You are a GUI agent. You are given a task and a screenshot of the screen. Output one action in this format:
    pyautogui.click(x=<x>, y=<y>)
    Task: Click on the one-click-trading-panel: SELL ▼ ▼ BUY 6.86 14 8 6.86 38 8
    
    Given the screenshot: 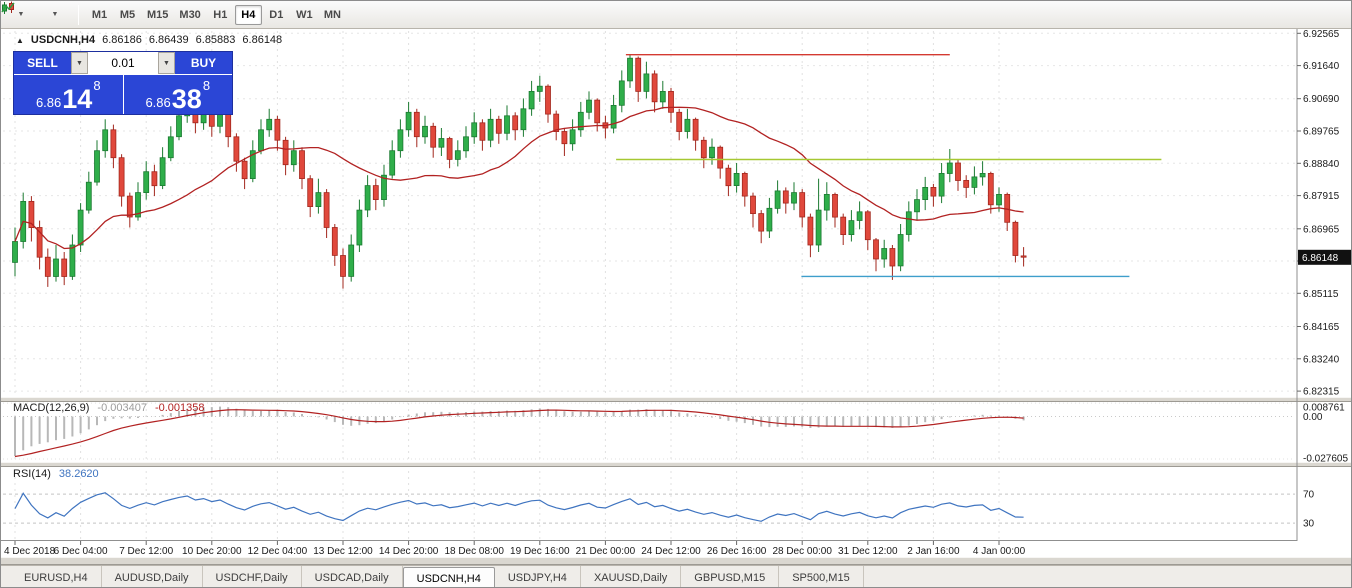 What is the action you would take?
    pyautogui.click(x=123, y=83)
    